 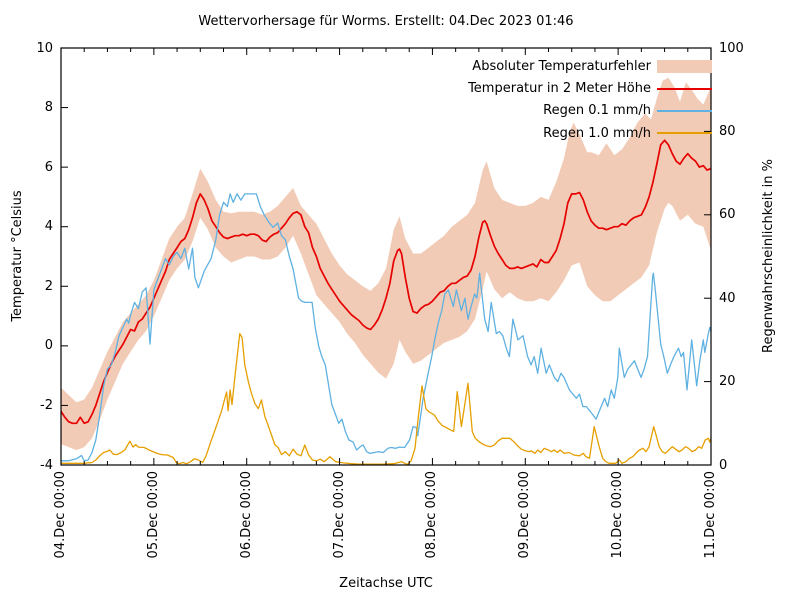 What do you see at coordinates (46, 465) in the screenshot?
I see `y-left-tick-label: -4` at bounding box center [46, 465].